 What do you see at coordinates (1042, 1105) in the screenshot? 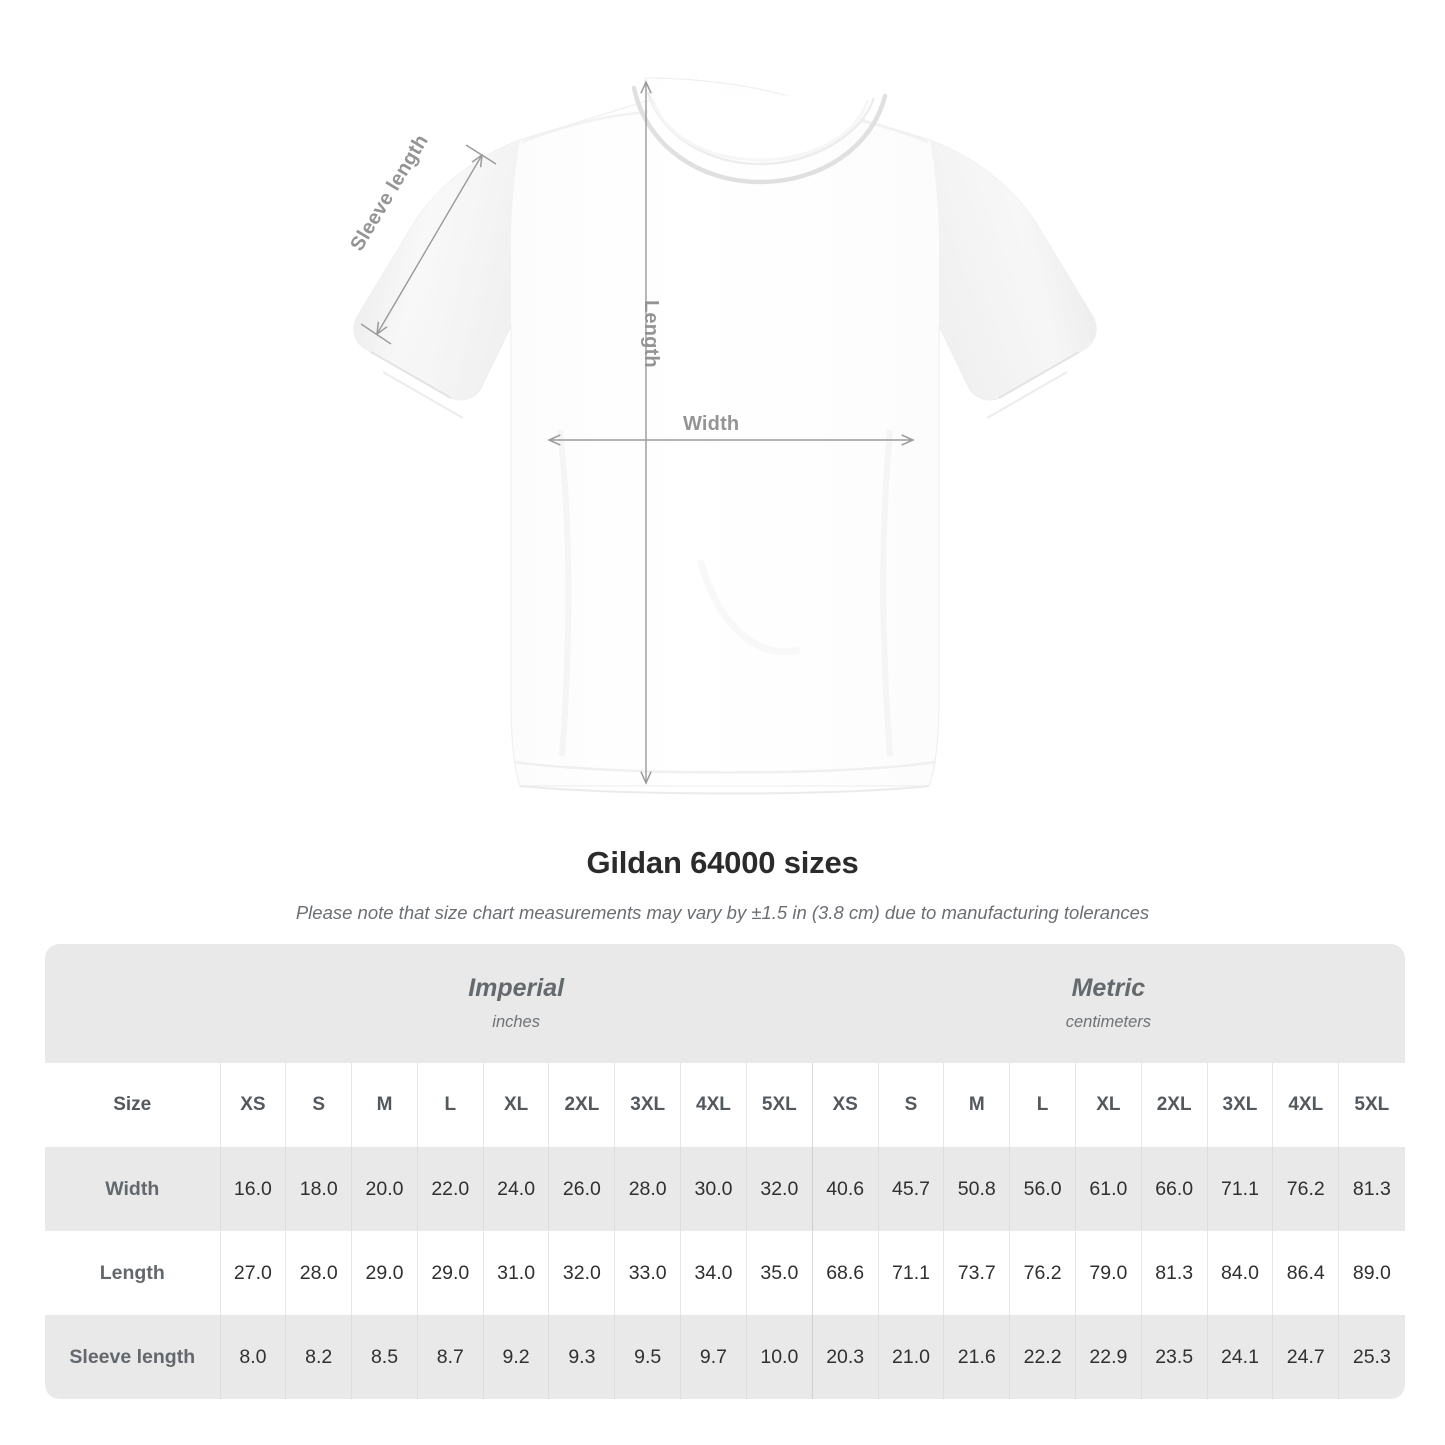
I see `size-col-l-metric: L` at bounding box center [1042, 1105].